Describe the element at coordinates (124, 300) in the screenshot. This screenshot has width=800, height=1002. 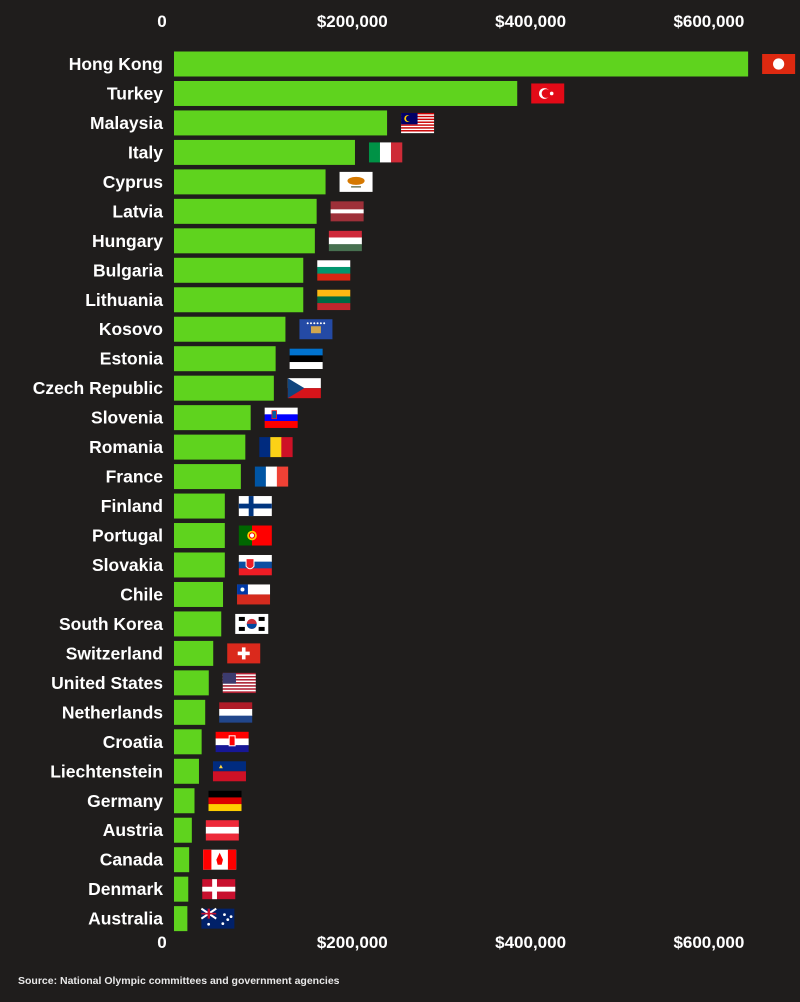
I see `category-label: Lithuania` at that location.